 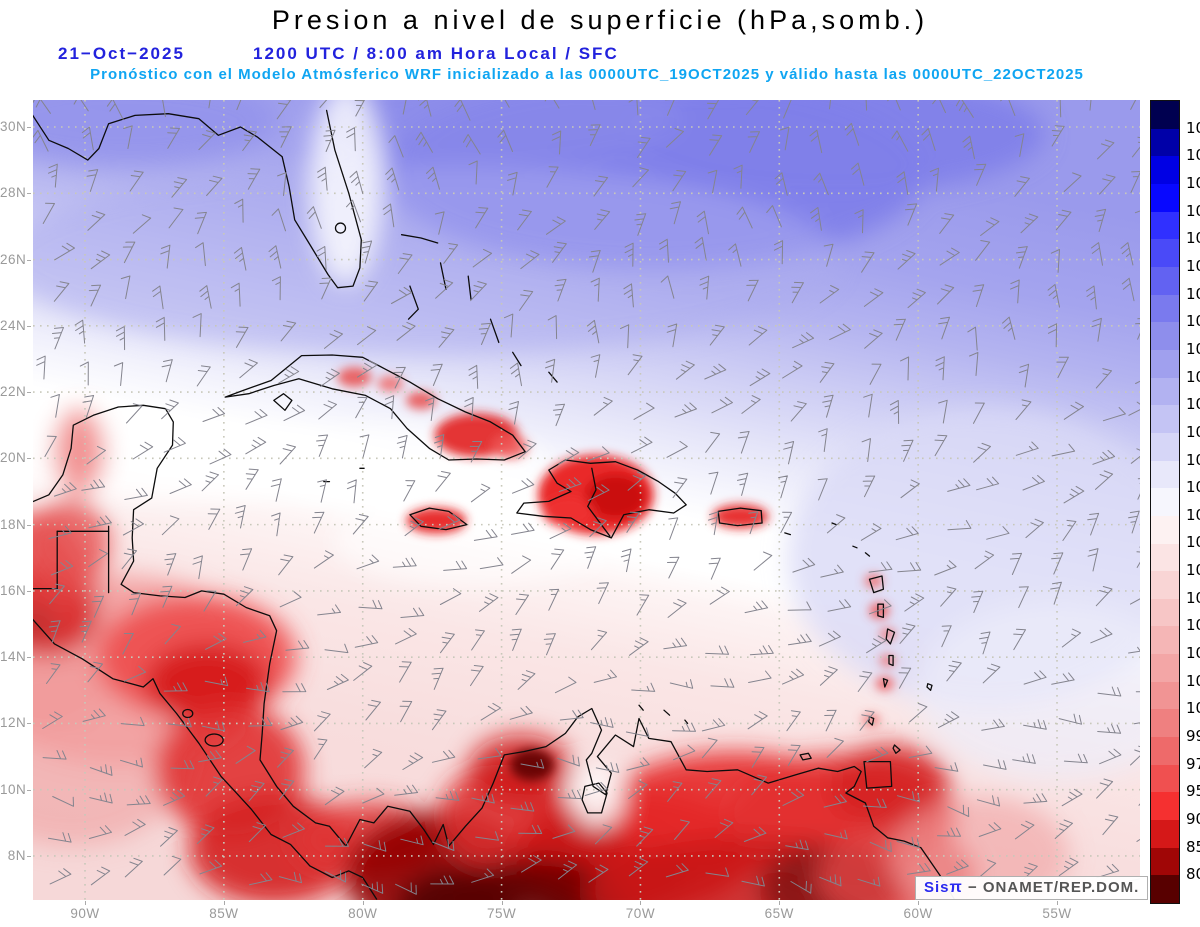 I want to click on colorbar-tick-label: 1035, so click(x=1193, y=182).